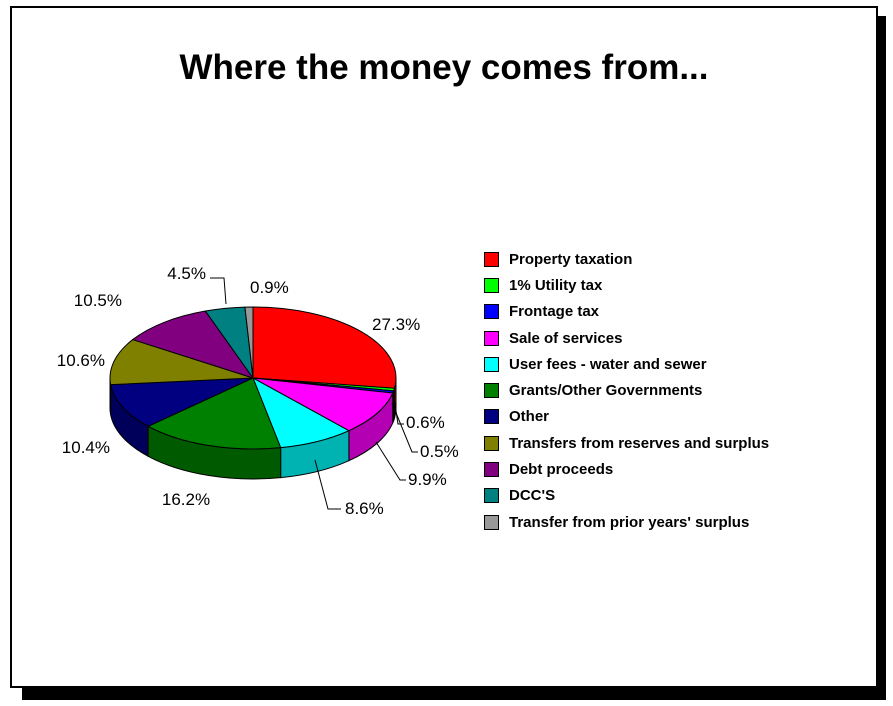 This screenshot has width=893, height=706. What do you see at coordinates (529, 417) in the screenshot?
I see `legend-label: Other` at bounding box center [529, 417].